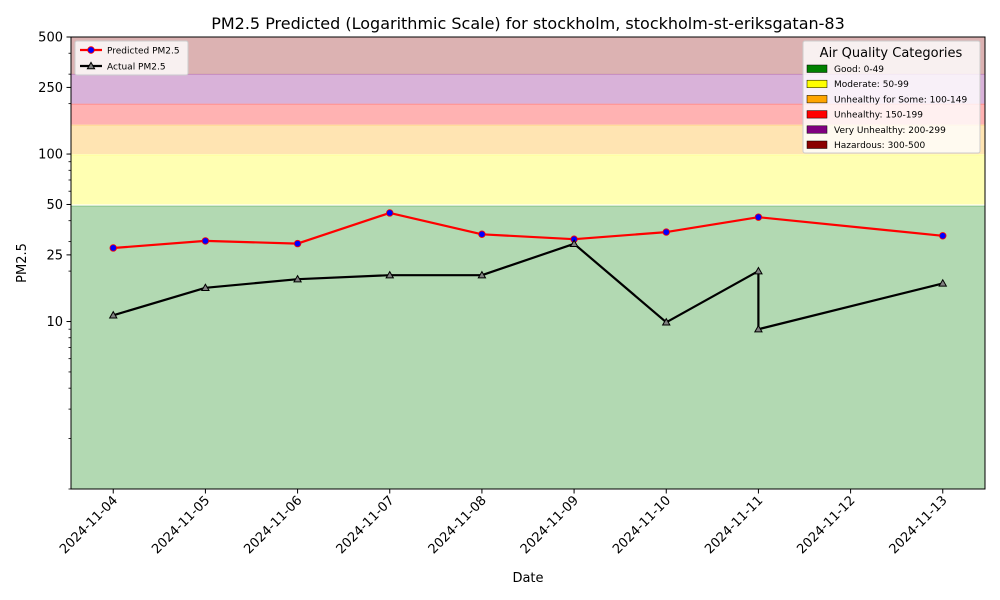 The width and height of the screenshot is (1000, 600). I want to click on series-legend-label-0: Predicted PM2.5, so click(143, 51).